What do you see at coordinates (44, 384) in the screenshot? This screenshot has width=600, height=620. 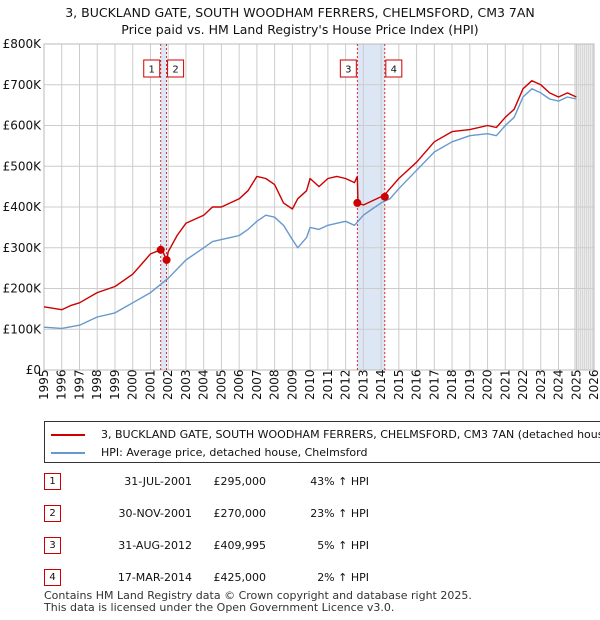 I see `x-tick-label: 1995` at bounding box center [44, 384].